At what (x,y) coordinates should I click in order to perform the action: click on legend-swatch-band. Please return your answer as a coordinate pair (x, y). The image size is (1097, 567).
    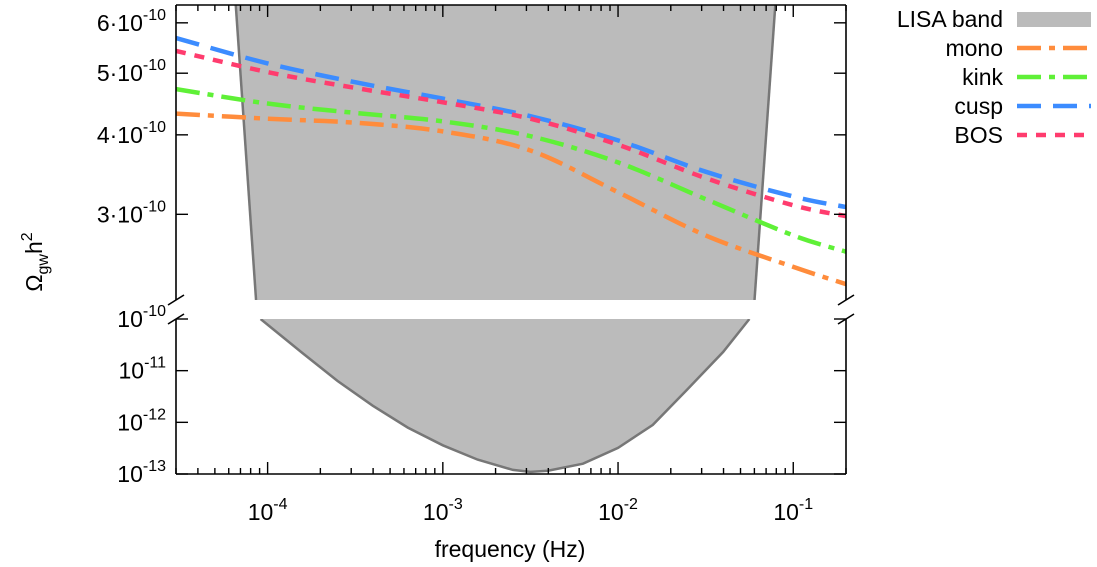
    Looking at the image, I should click on (1054, 19).